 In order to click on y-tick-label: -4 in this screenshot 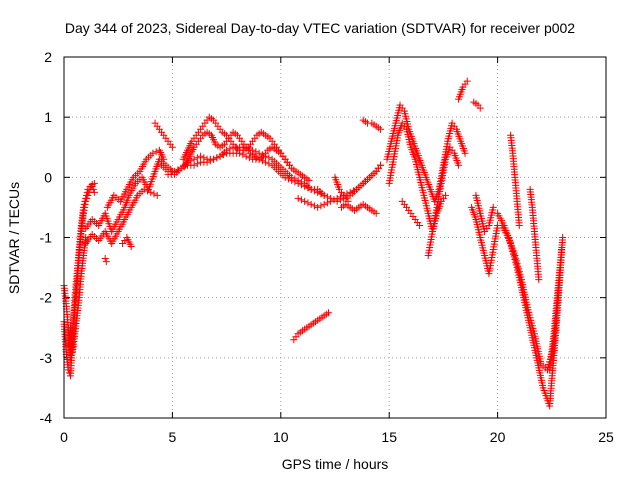, I will do `click(46, 418)`.